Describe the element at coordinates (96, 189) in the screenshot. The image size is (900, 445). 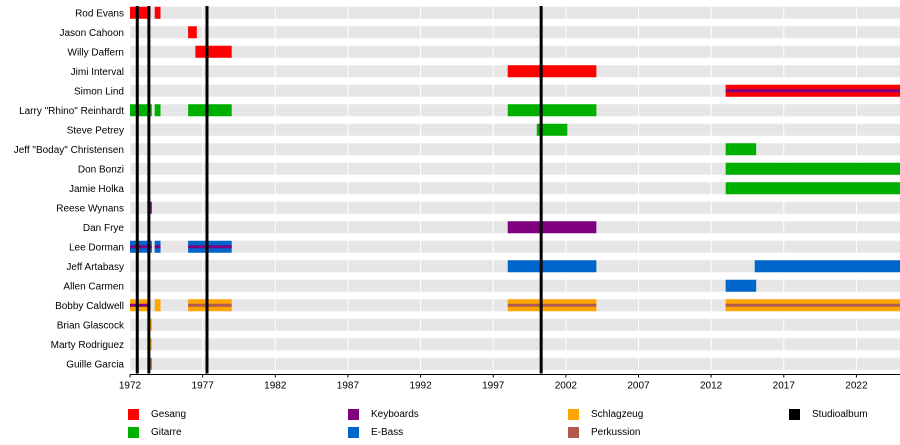
I see `member-name-jamie-holka: Jamie Holka` at that location.